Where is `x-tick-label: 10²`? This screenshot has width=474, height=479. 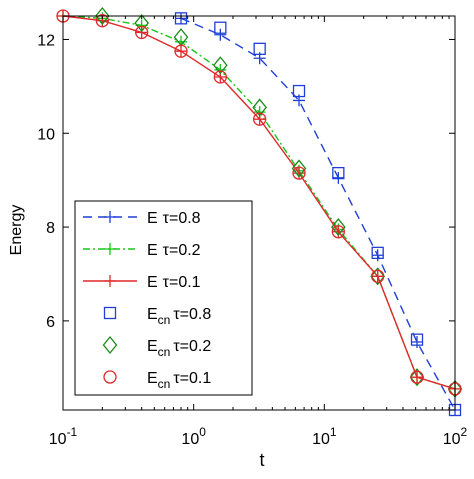 x-tick-label: 10² is located at coordinates (455, 436).